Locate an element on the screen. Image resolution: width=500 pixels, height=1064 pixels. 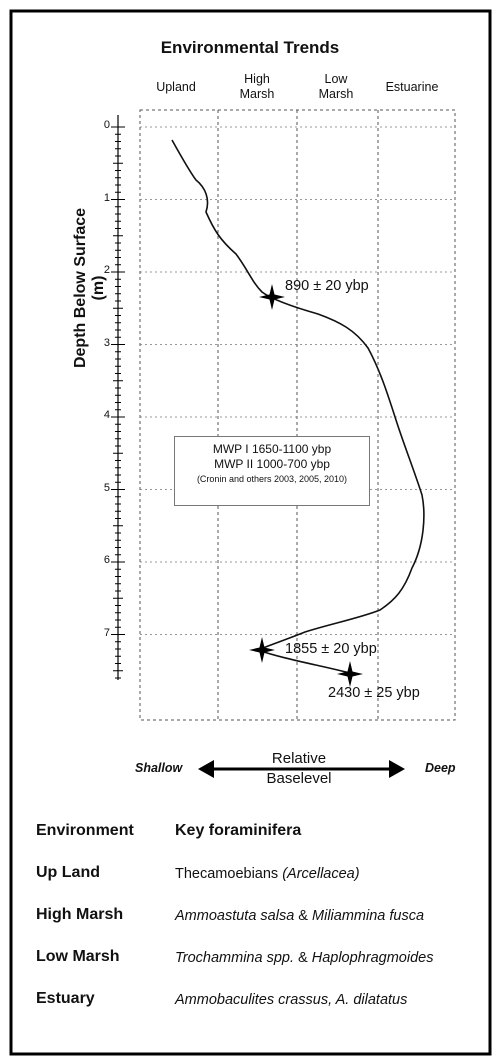
depth-tick-label: 5 is located at coordinates (106, 487).